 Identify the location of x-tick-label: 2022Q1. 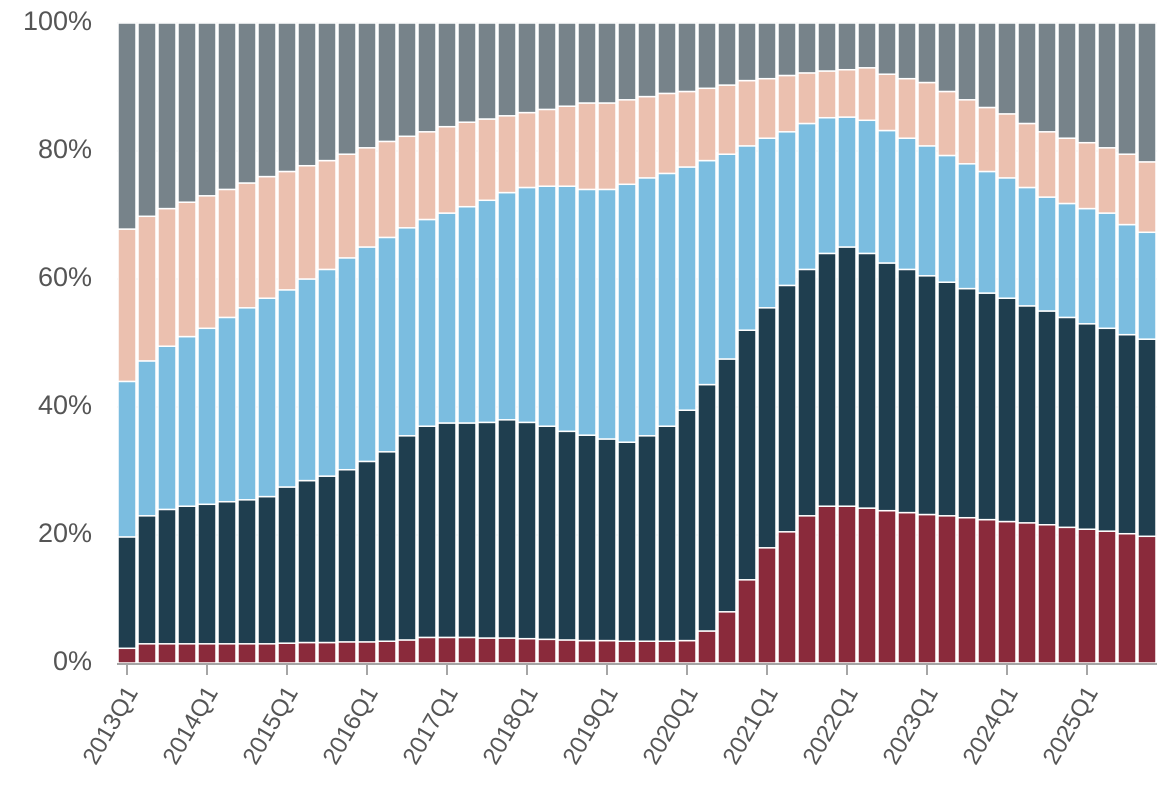
(831, 725).